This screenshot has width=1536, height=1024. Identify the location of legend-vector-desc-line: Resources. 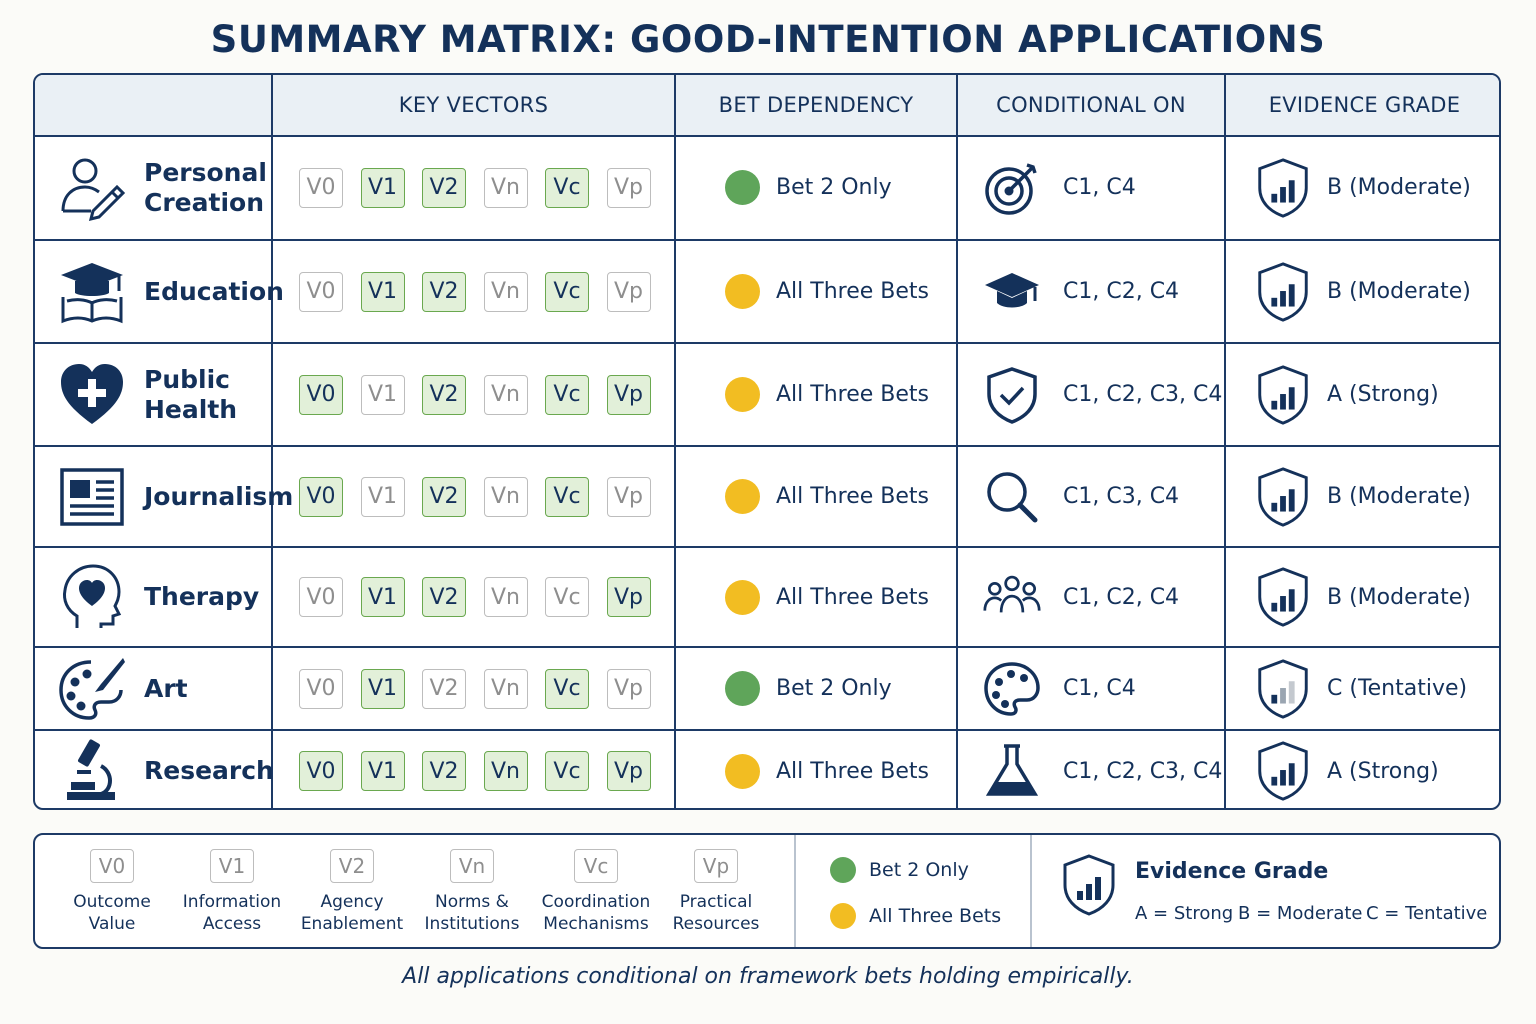
(716, 924).